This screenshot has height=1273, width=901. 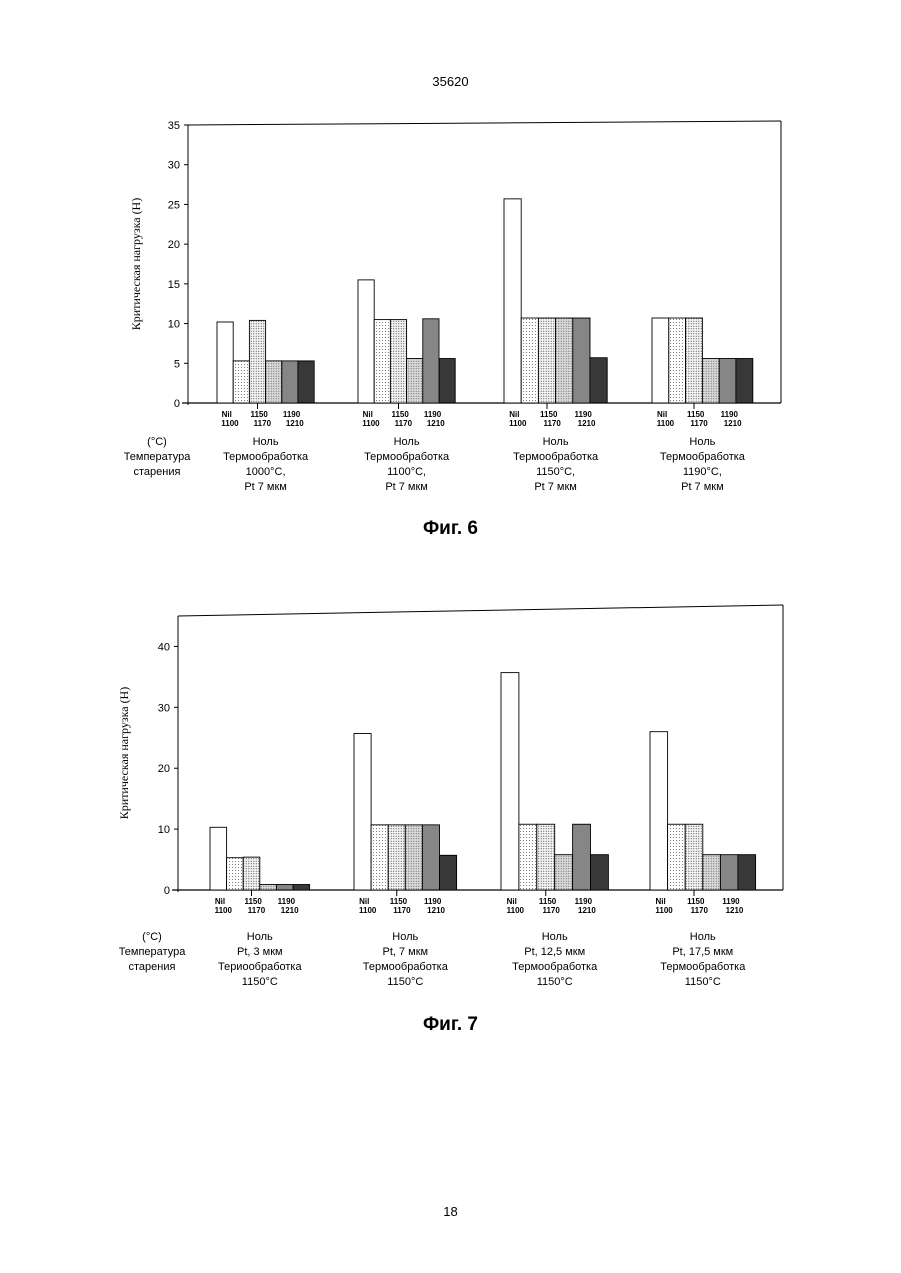 I want to click on row-label: (°C), so click(x=157, y=442).